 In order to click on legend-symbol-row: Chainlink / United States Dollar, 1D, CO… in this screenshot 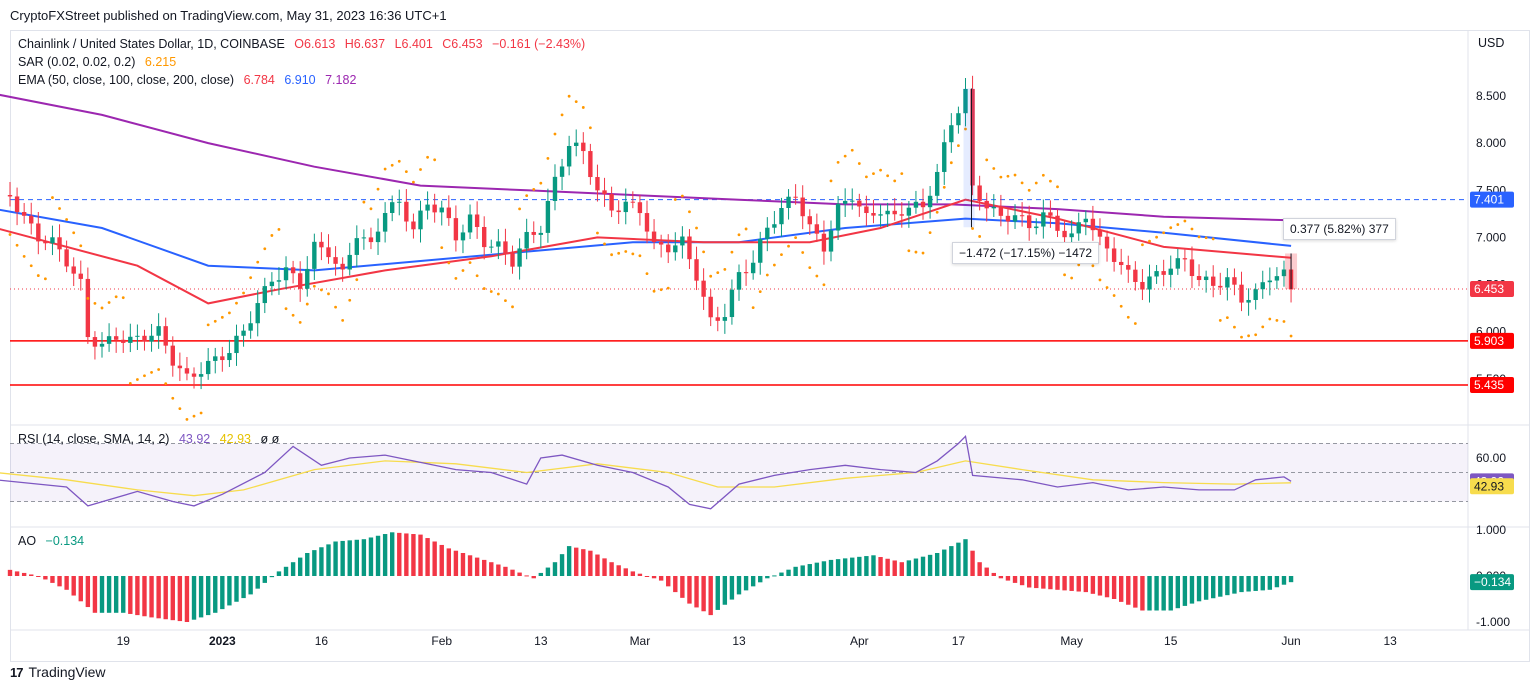, I will do `click(304, 44)`.